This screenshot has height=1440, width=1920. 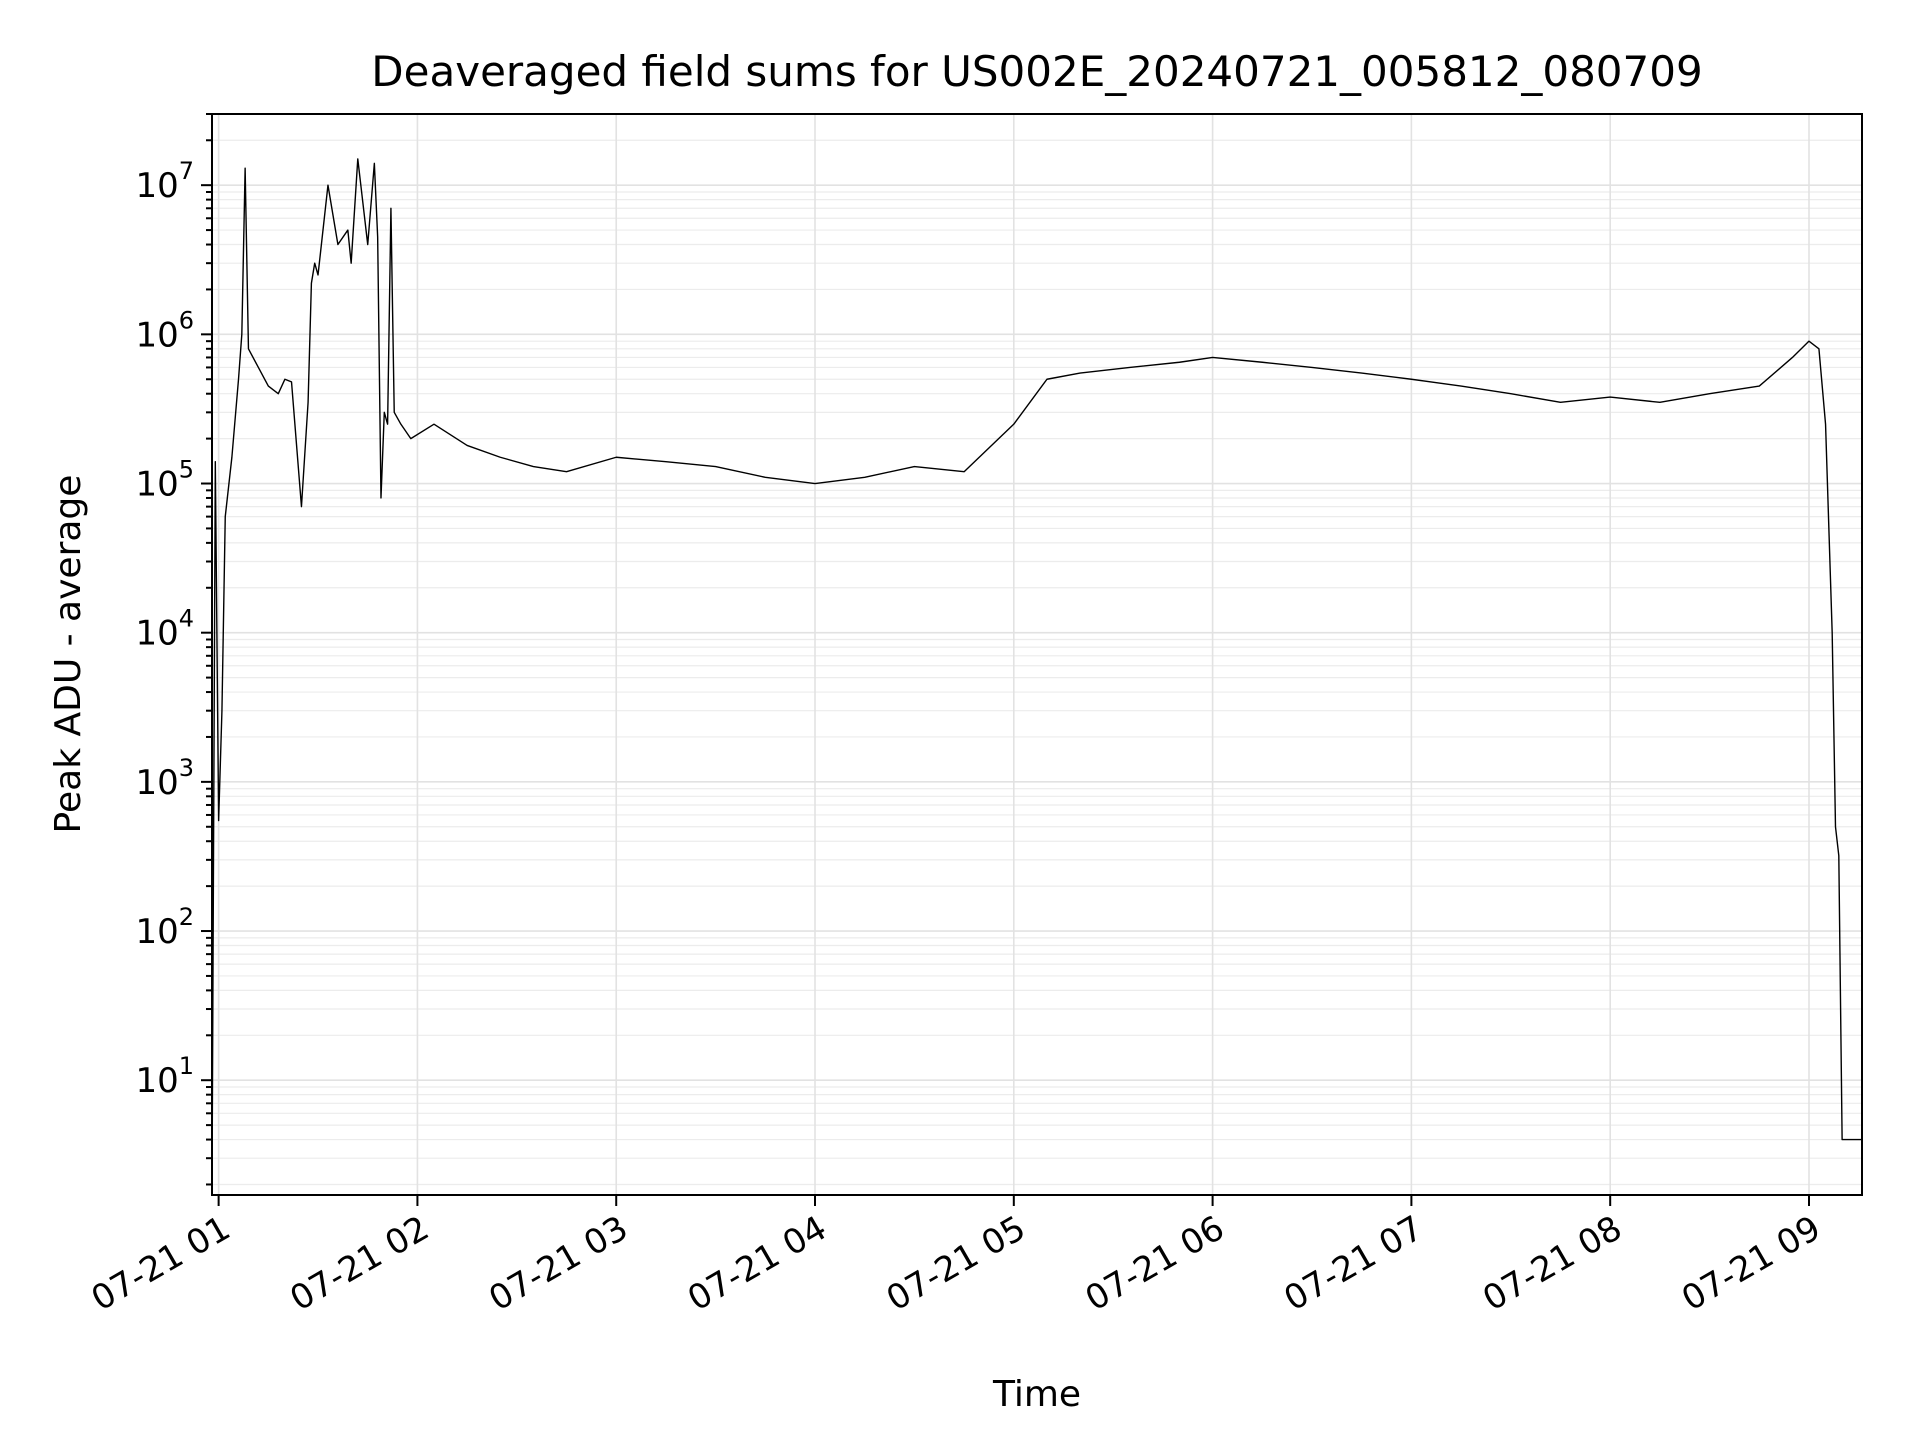 What do you see at coordinates (164, 480) in the screenshot?
I see `y-tick-label: 10⁵` at bounding box center [164, 480].